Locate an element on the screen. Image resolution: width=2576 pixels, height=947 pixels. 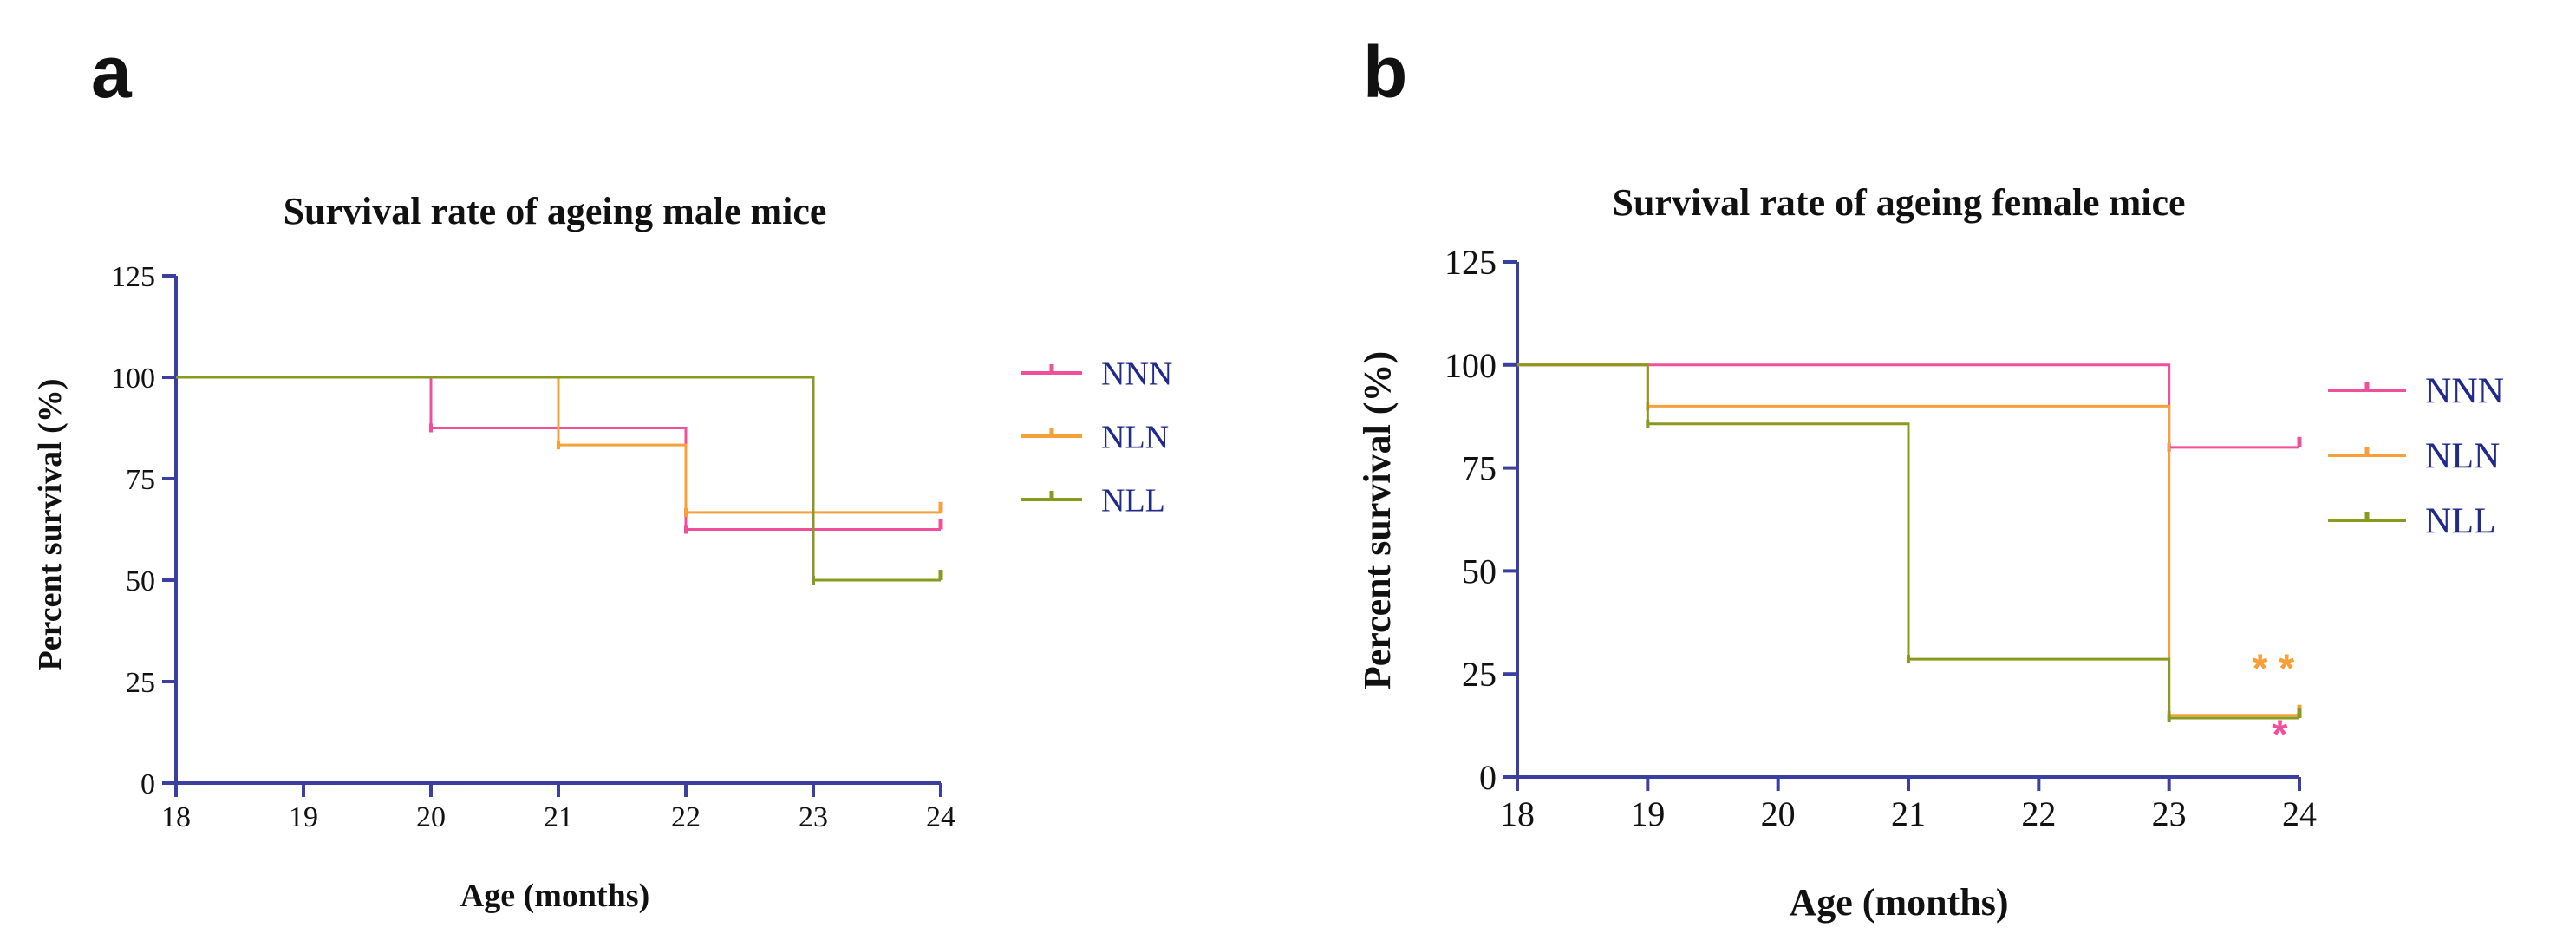
panel-a-ylabel: Percent survival (%) is located at coordinates (50, 525).